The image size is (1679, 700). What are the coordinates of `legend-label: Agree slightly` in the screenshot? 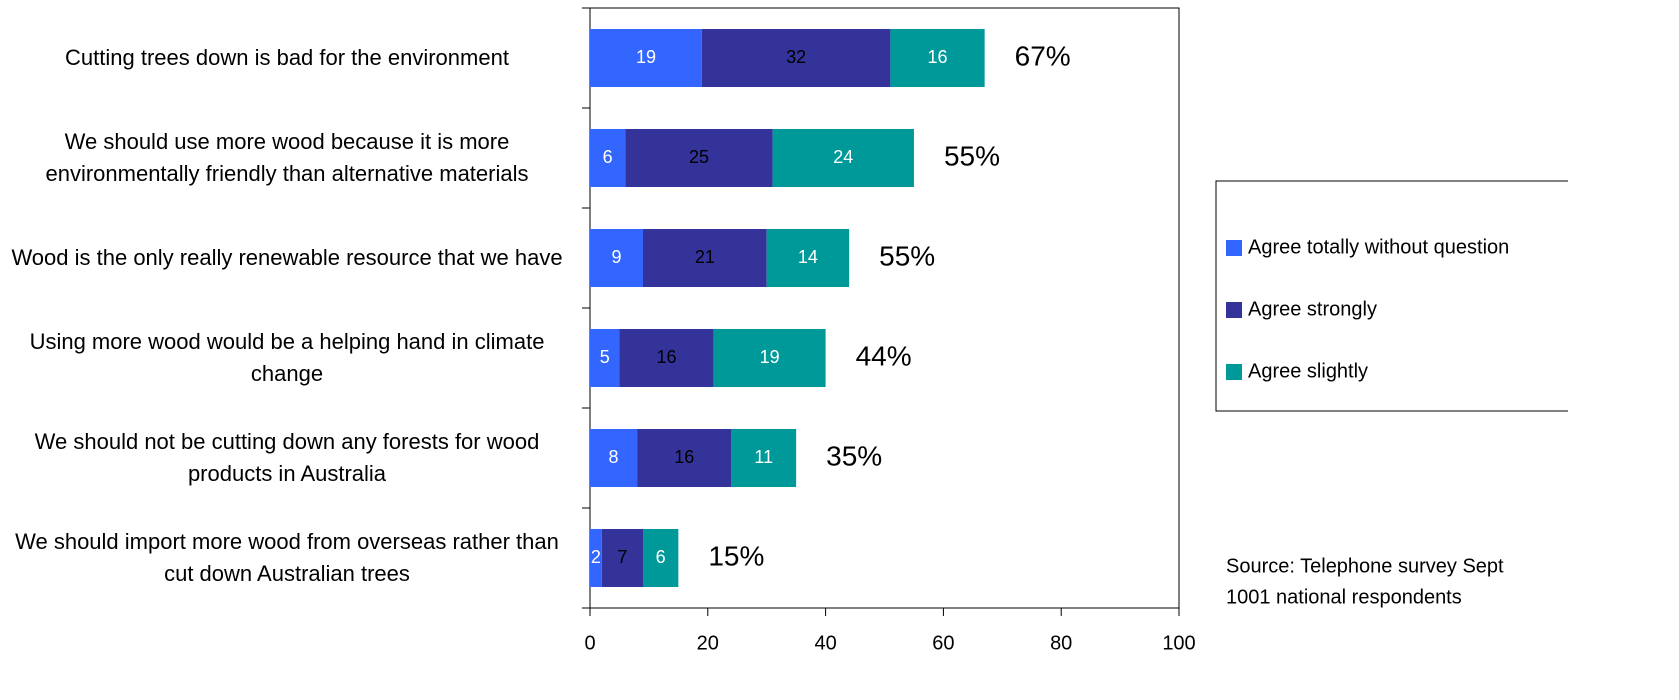 It's located at (1308, 371).